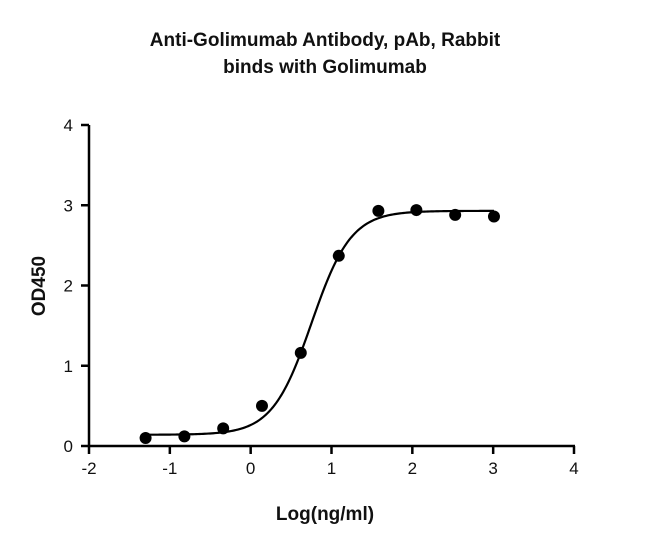 This screenshot has height=546, width=650. I want to click on chart-title-line-2: binds with Golimumab, so click(325, 67).